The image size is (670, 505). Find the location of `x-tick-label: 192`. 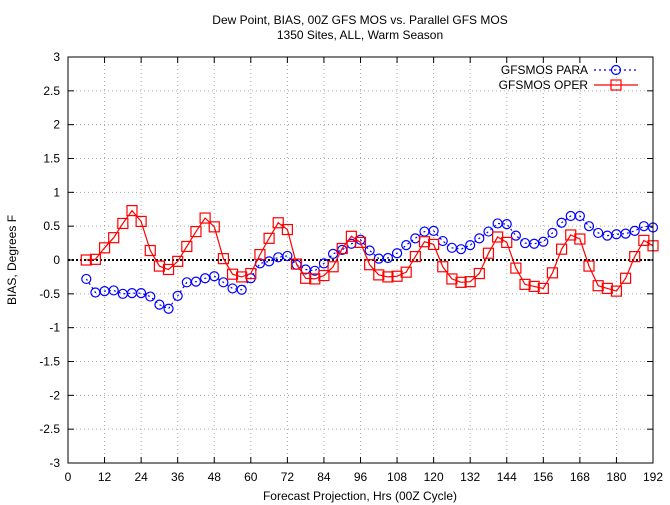

x-tick-label: 192 is located at coordinates (653, 477).